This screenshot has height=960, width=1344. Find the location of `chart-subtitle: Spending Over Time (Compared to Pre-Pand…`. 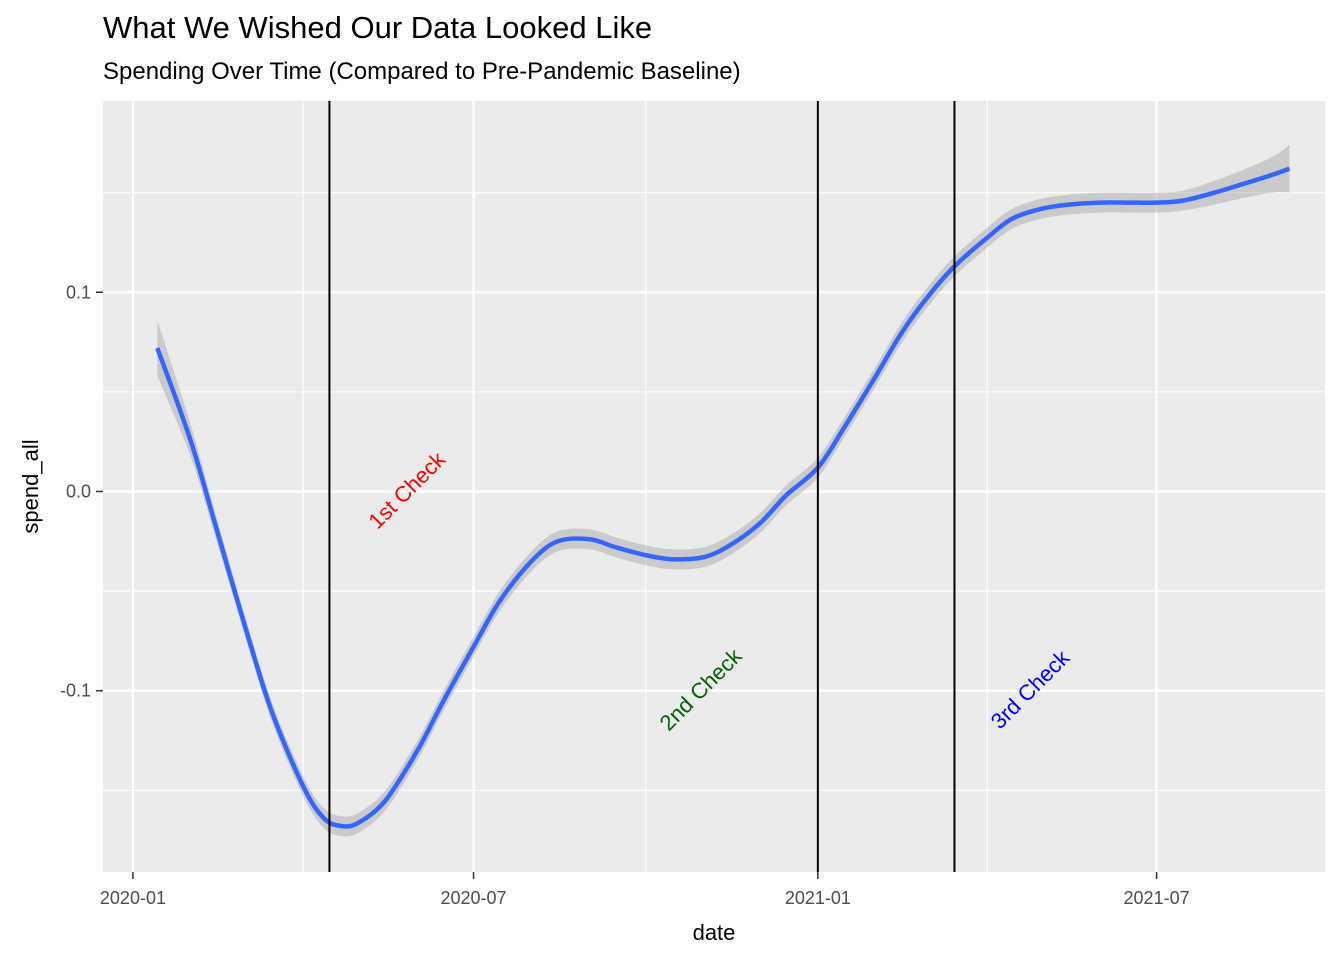

chart-subtitle: Spending Over Time (Compared to Pre-Pand… is located at coordinates (422, 71).